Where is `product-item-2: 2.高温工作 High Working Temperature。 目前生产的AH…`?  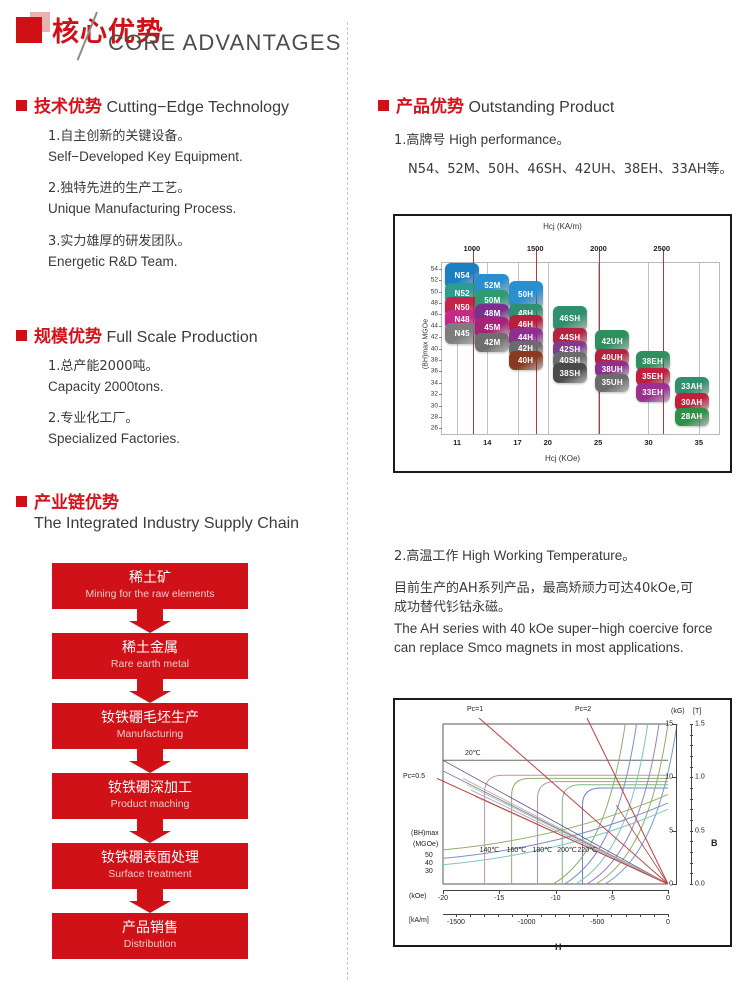
product-item-2: 2.高温工作 High Working Temperature。 目前生产的AH… is located at coordinates (564, 602).